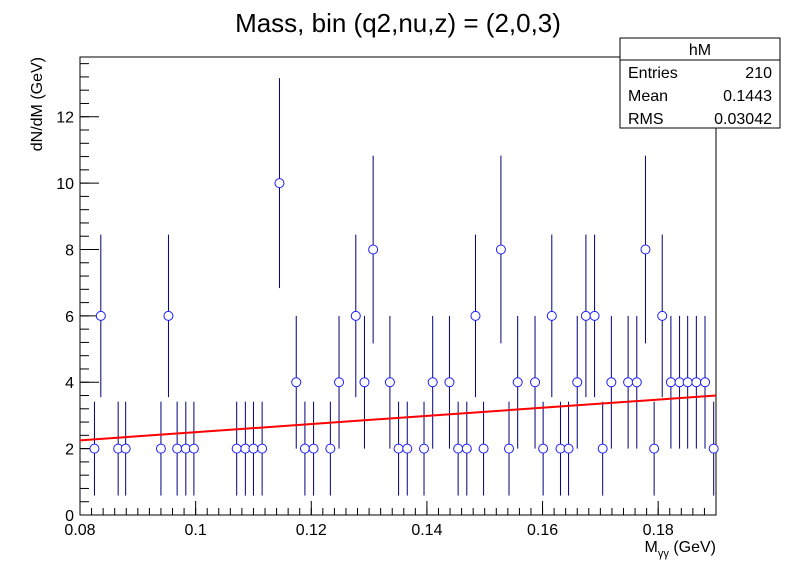 The width and height of the screenshot is (796, 572). Describe the element at coordinates (758, 73) in the screenshot. I see `stats-entries-value: 210` at that location.